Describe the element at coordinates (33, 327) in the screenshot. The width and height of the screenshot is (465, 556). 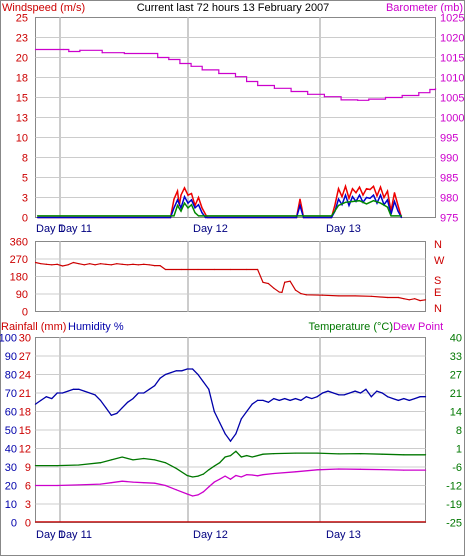
I see `rainfall-axis-title: Rainfall (mm)` at that location.